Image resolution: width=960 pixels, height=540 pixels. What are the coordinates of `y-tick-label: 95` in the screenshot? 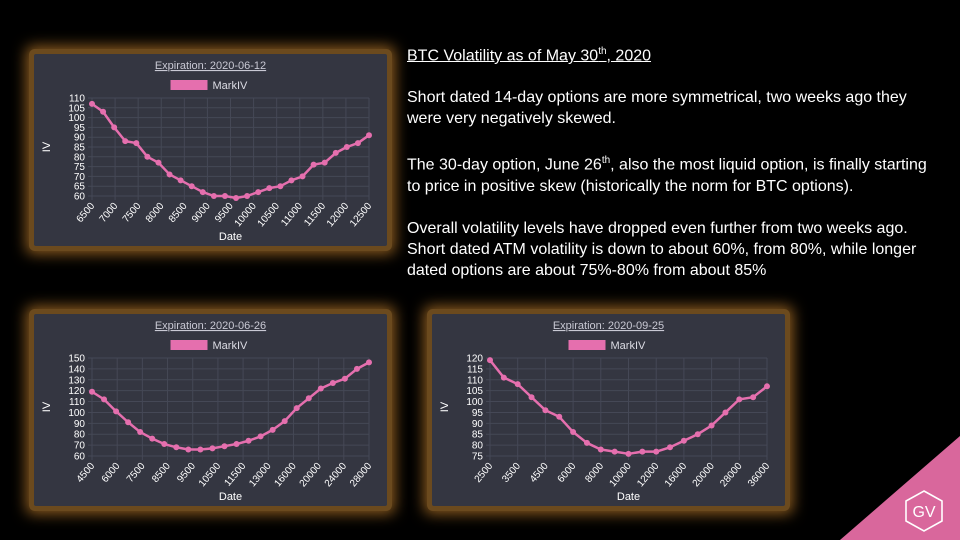 It's located at (478, 413).